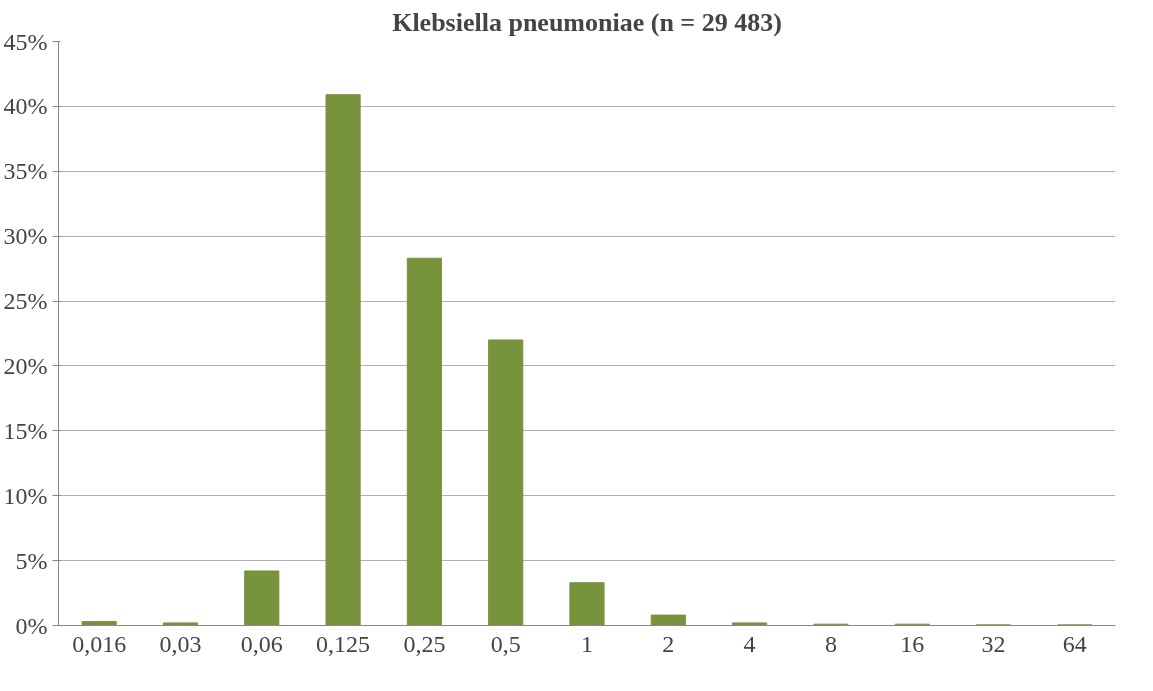 The image size is (1153, 691). Describe the element at coordinates (25, 495) in the screenshot. I see `y-tick-label: 10%` at that location.